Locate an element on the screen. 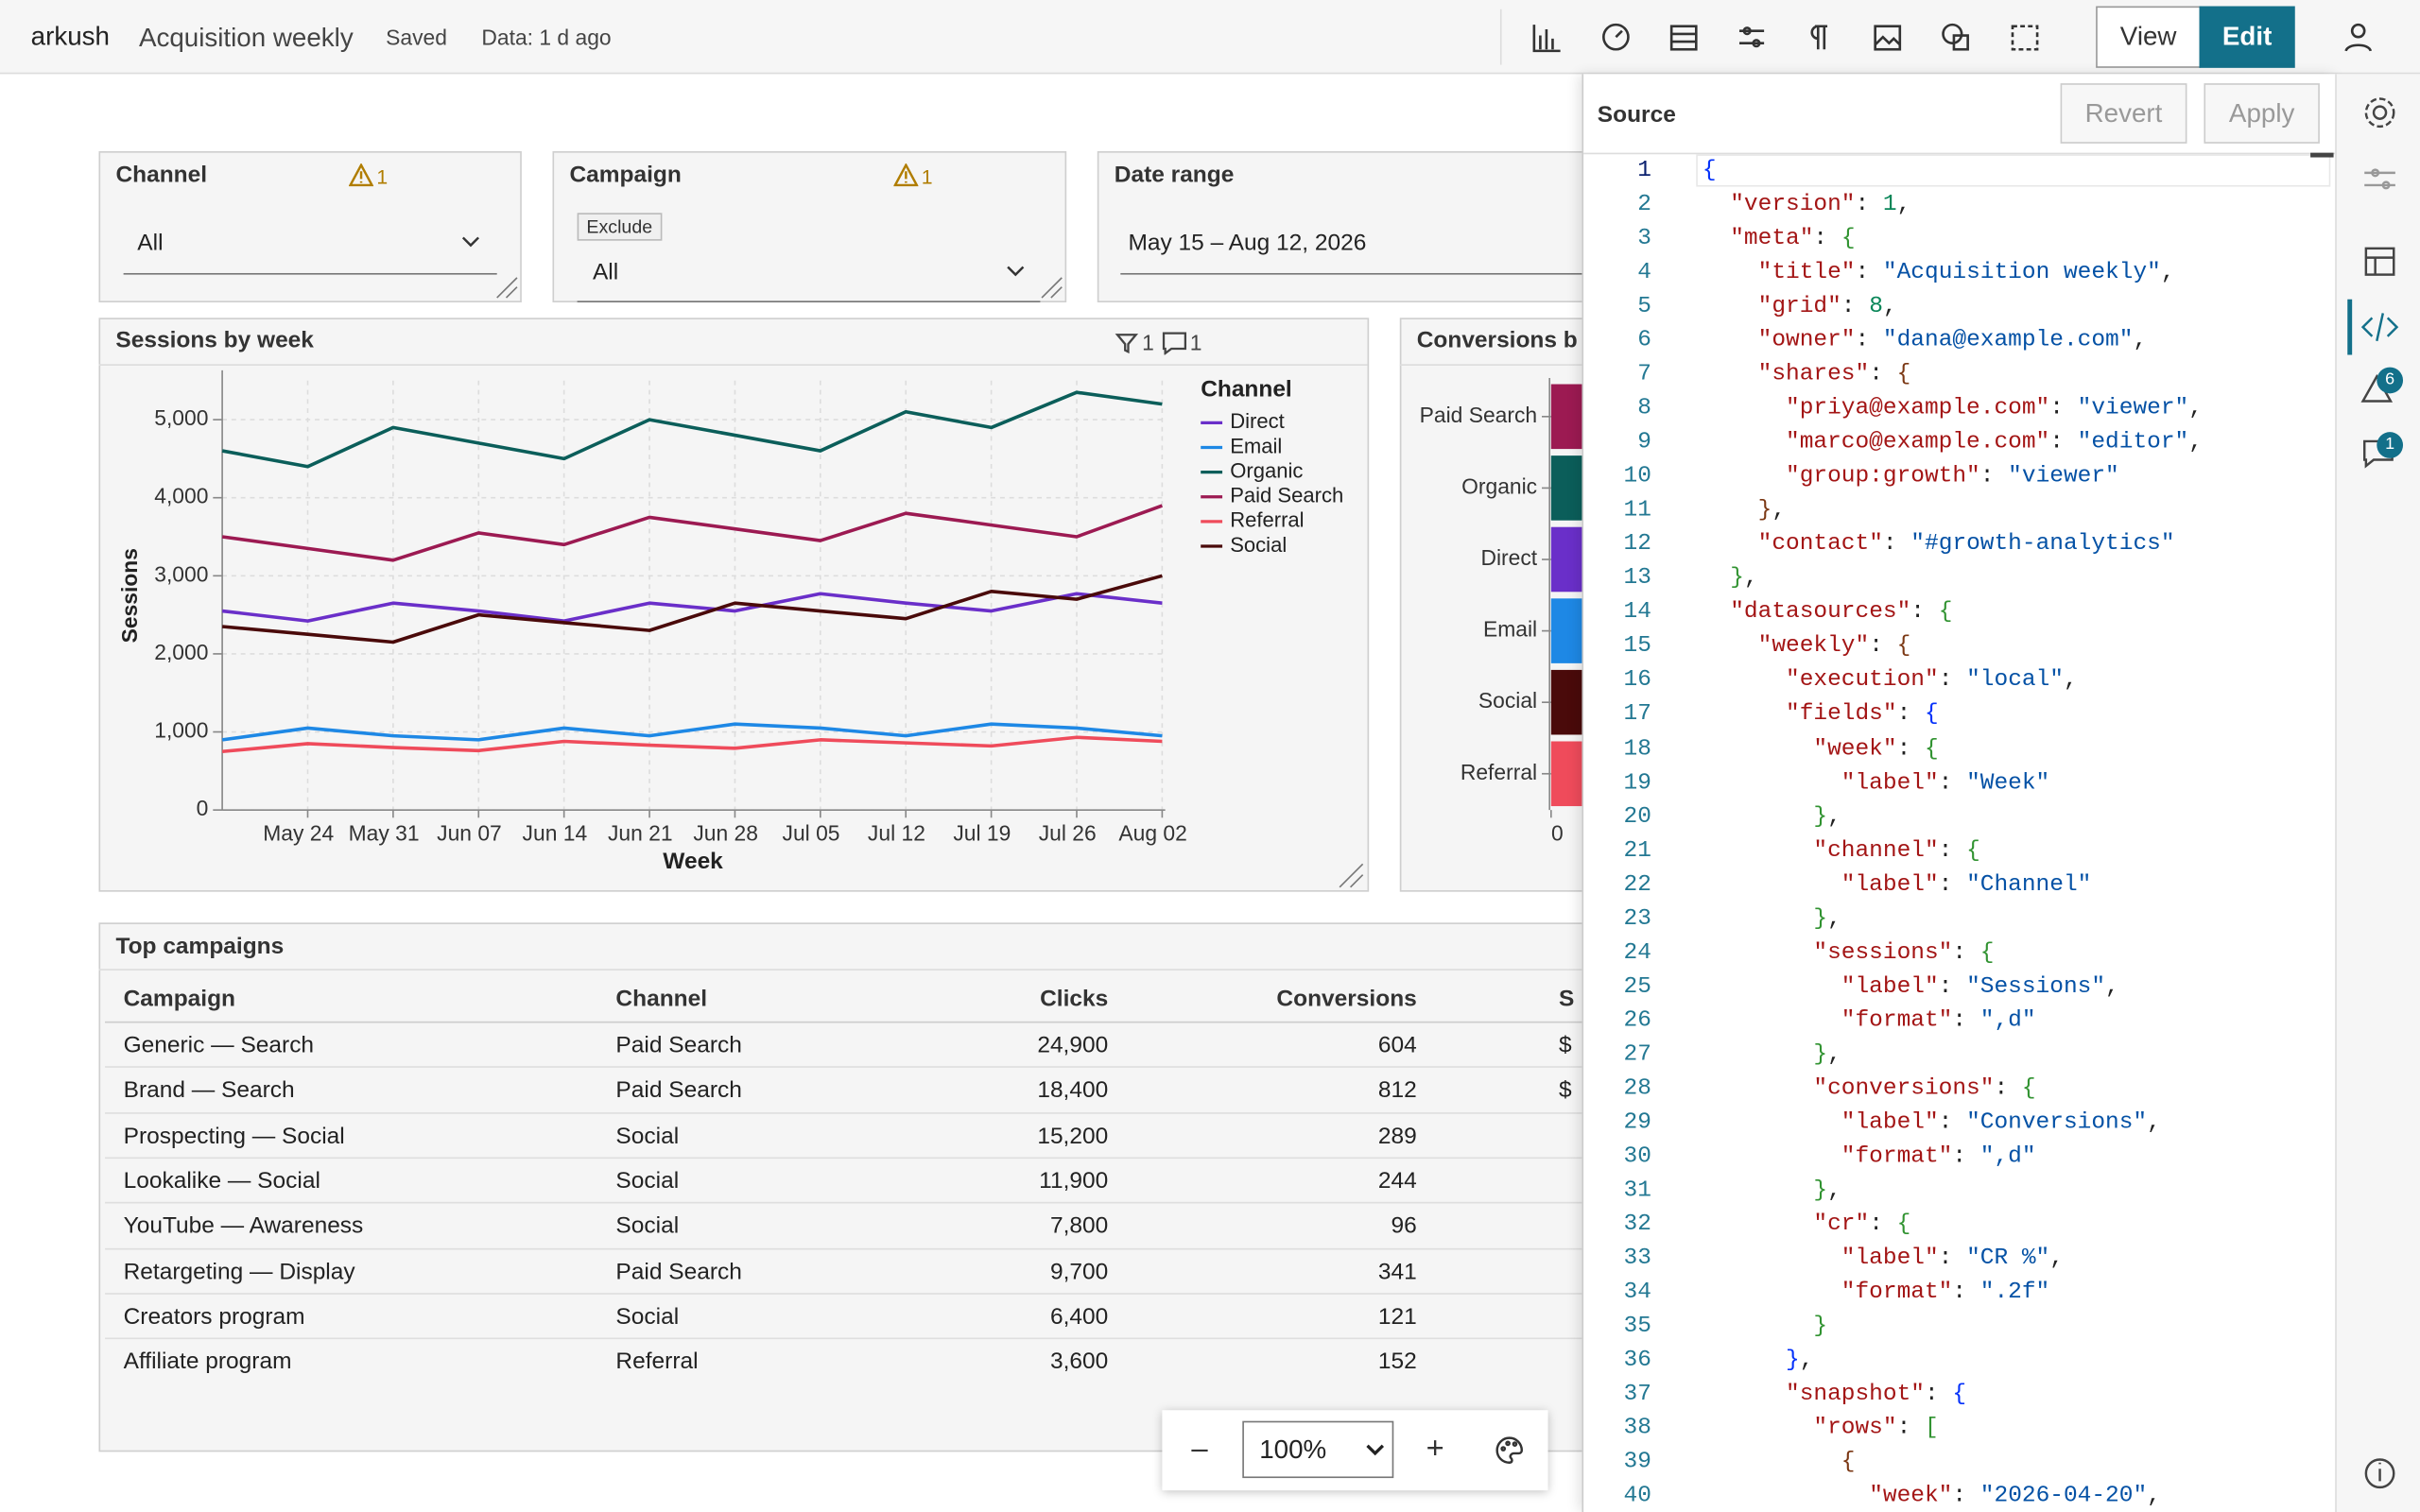  x-tick-label: Aug 02 is located at coordinates (1152, 832).